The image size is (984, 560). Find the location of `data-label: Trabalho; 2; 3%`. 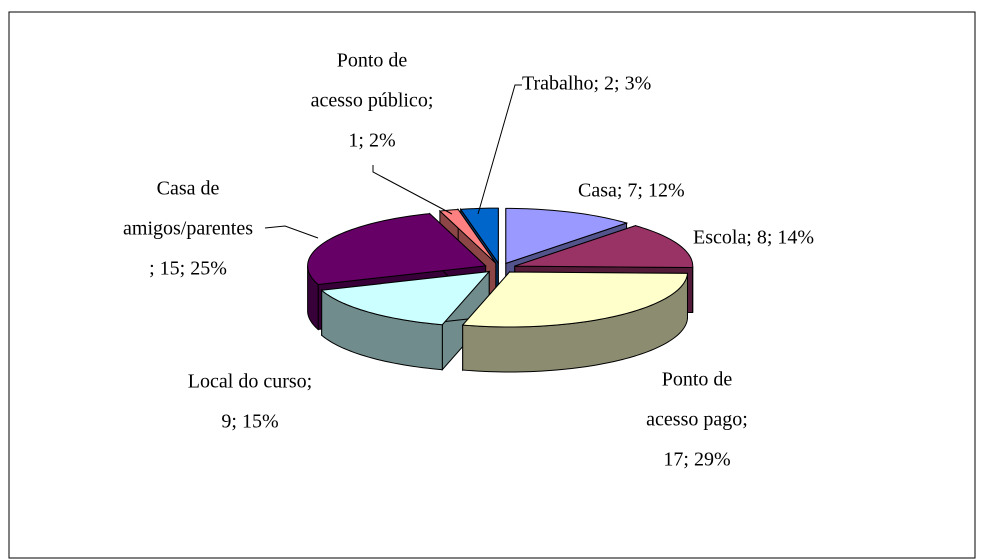

data-label: Trabalho; 2; 3% is located at coordinates (586, 84).